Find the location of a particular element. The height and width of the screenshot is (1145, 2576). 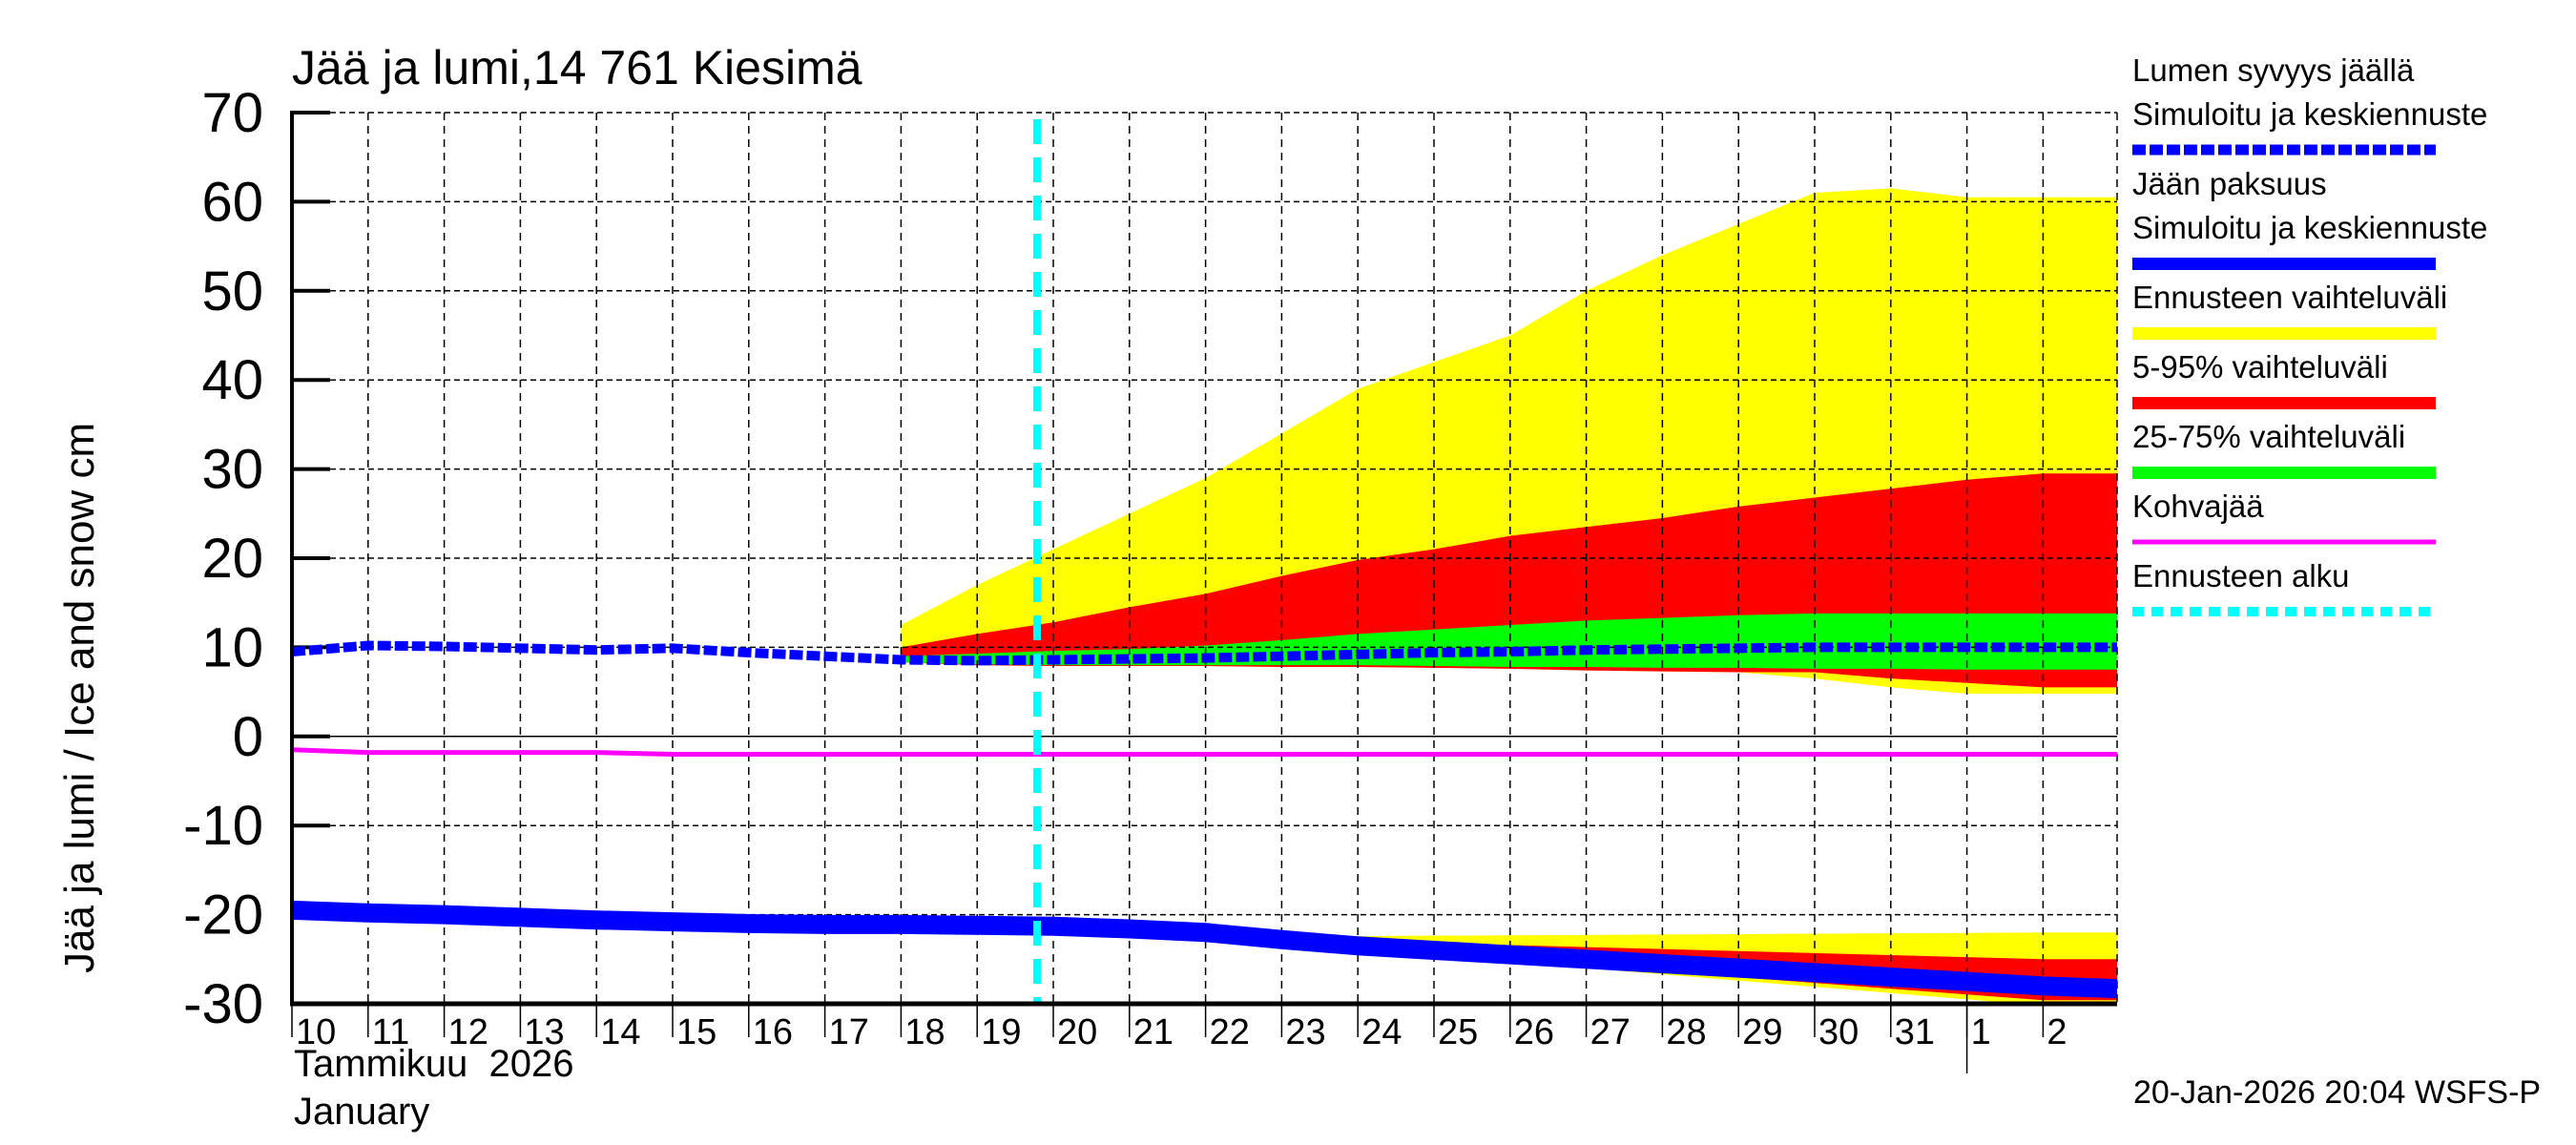

y-tick-label: -10 is located at coordinates (223, 826).